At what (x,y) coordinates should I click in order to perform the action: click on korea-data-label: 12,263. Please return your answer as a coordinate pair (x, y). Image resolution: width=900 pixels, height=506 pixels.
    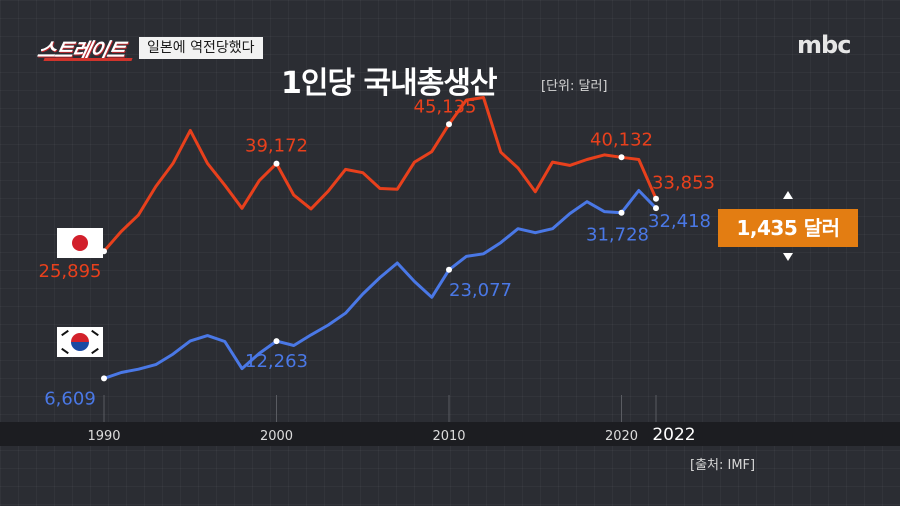
    Looking at the image, I should click on (276, 361).